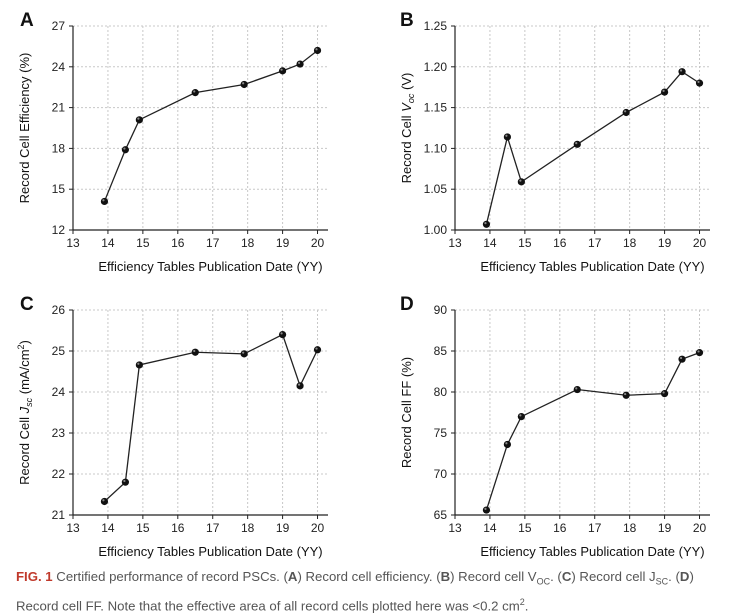 This screenshot has width=729, height=616. I want to click on y-axis-title-part: (V), so click(406, 83).